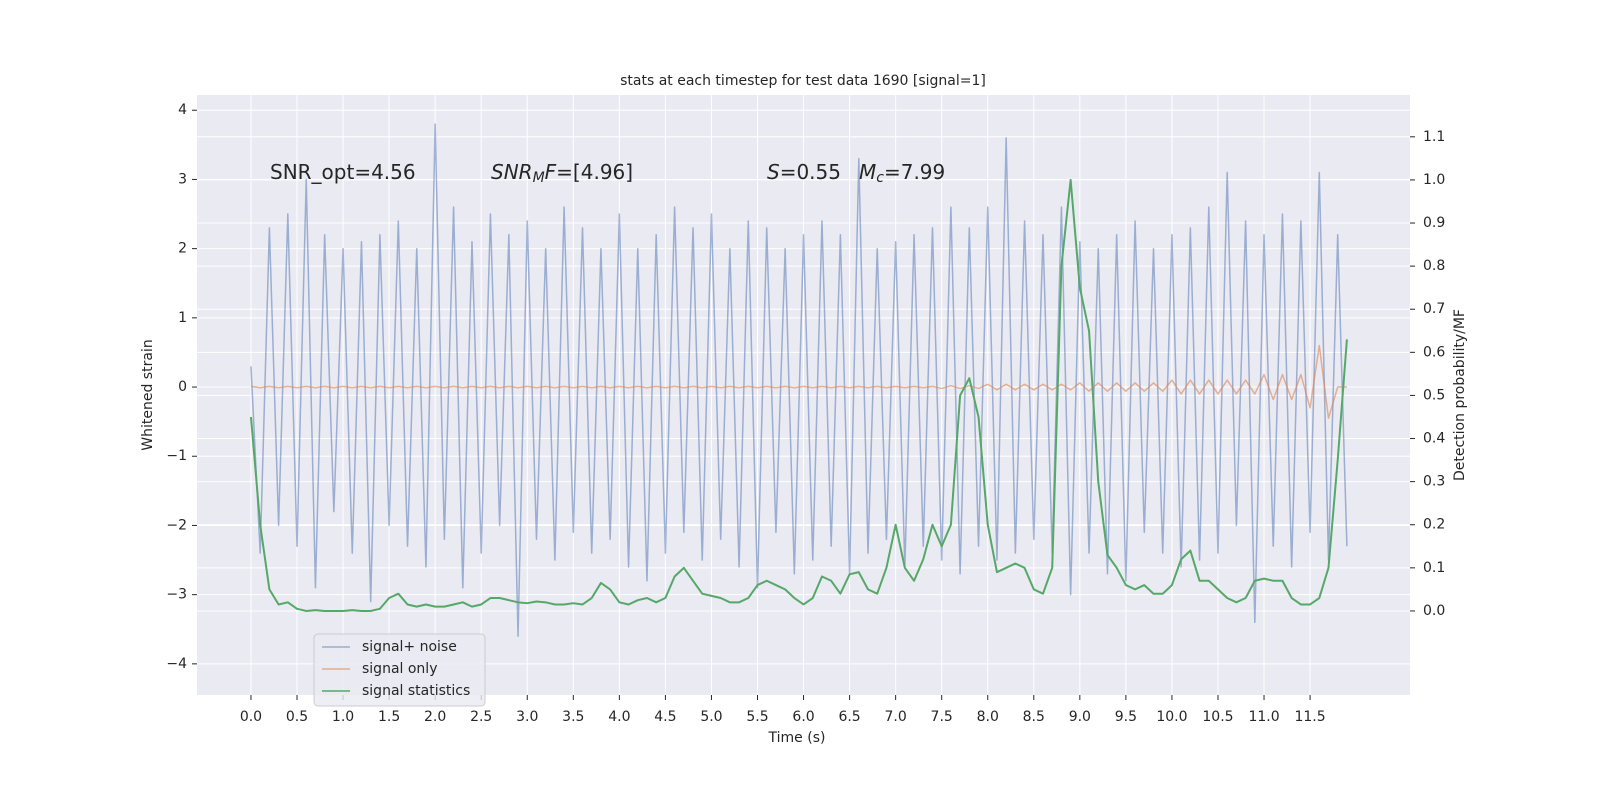 The height and width of the screenshot is (800, 1600). What do you see at coordinates (594, 172) in the screenshot?
I see `annotation-part: =[4.96]` at bounding box center [594, 172].